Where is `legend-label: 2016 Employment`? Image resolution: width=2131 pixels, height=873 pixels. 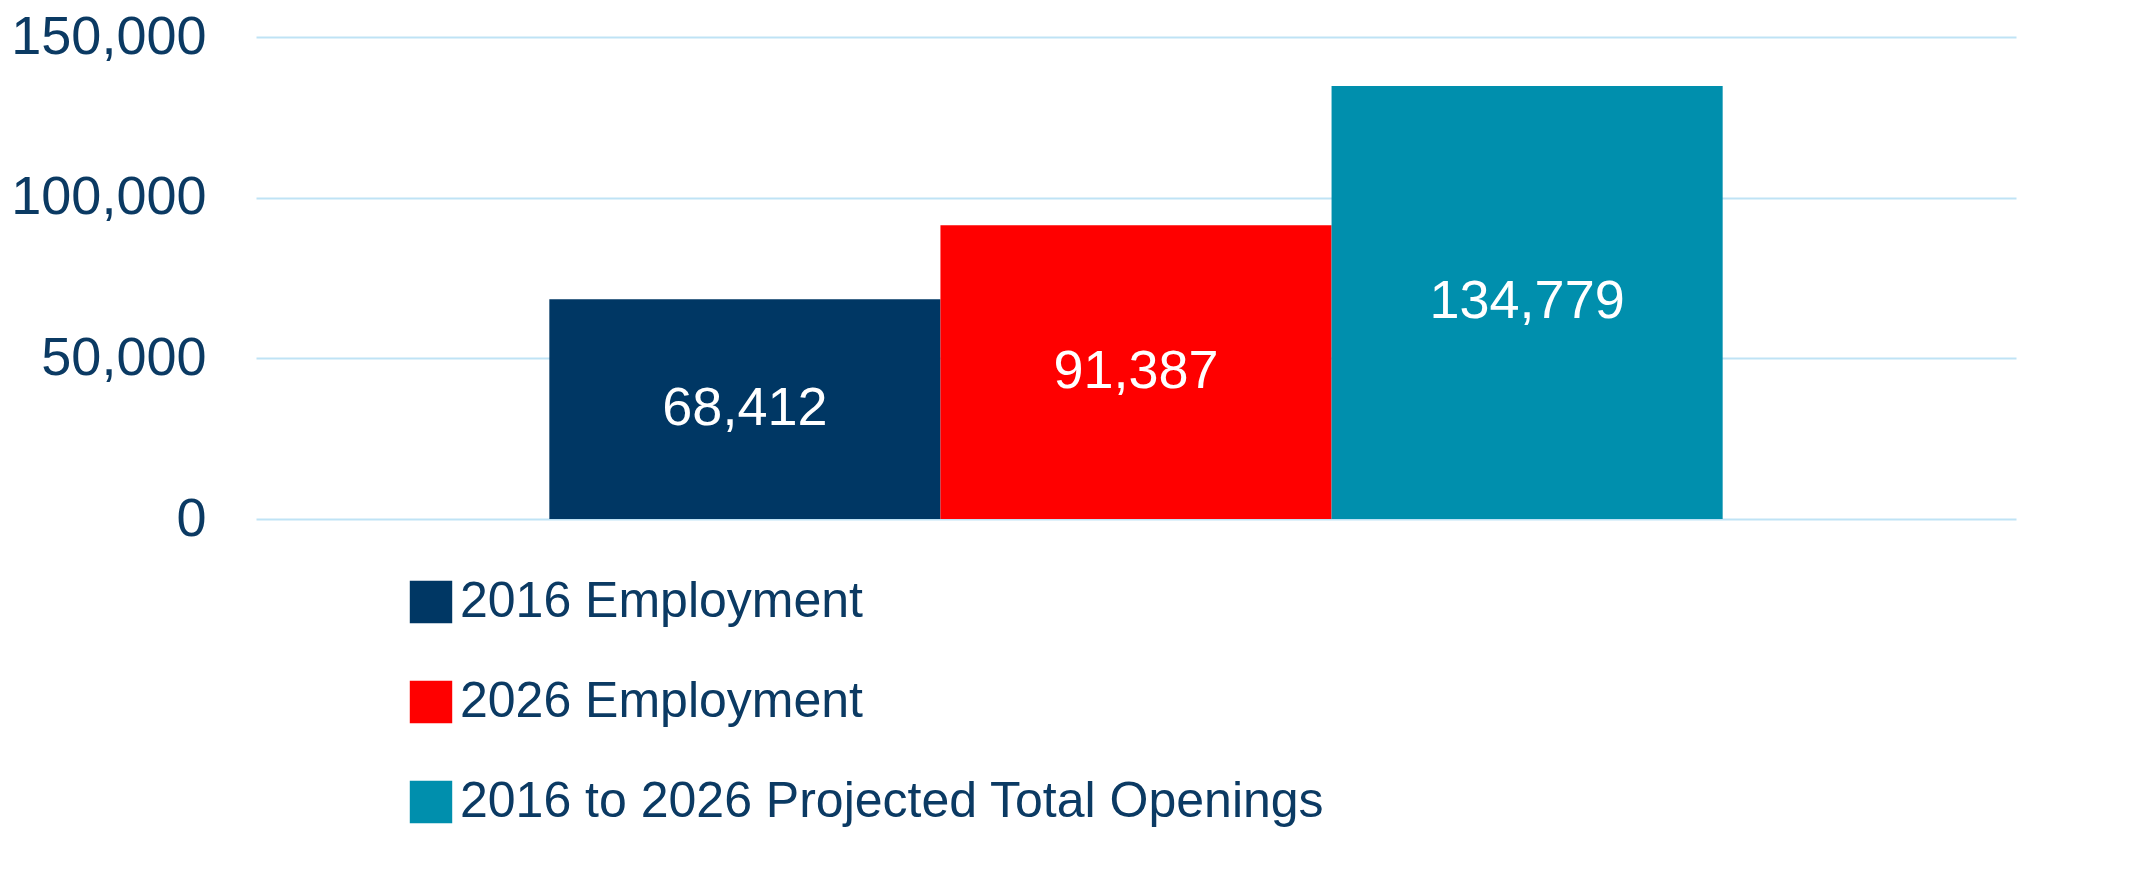 legend-label: 2016 Employment is located at coordinates (662, 600).